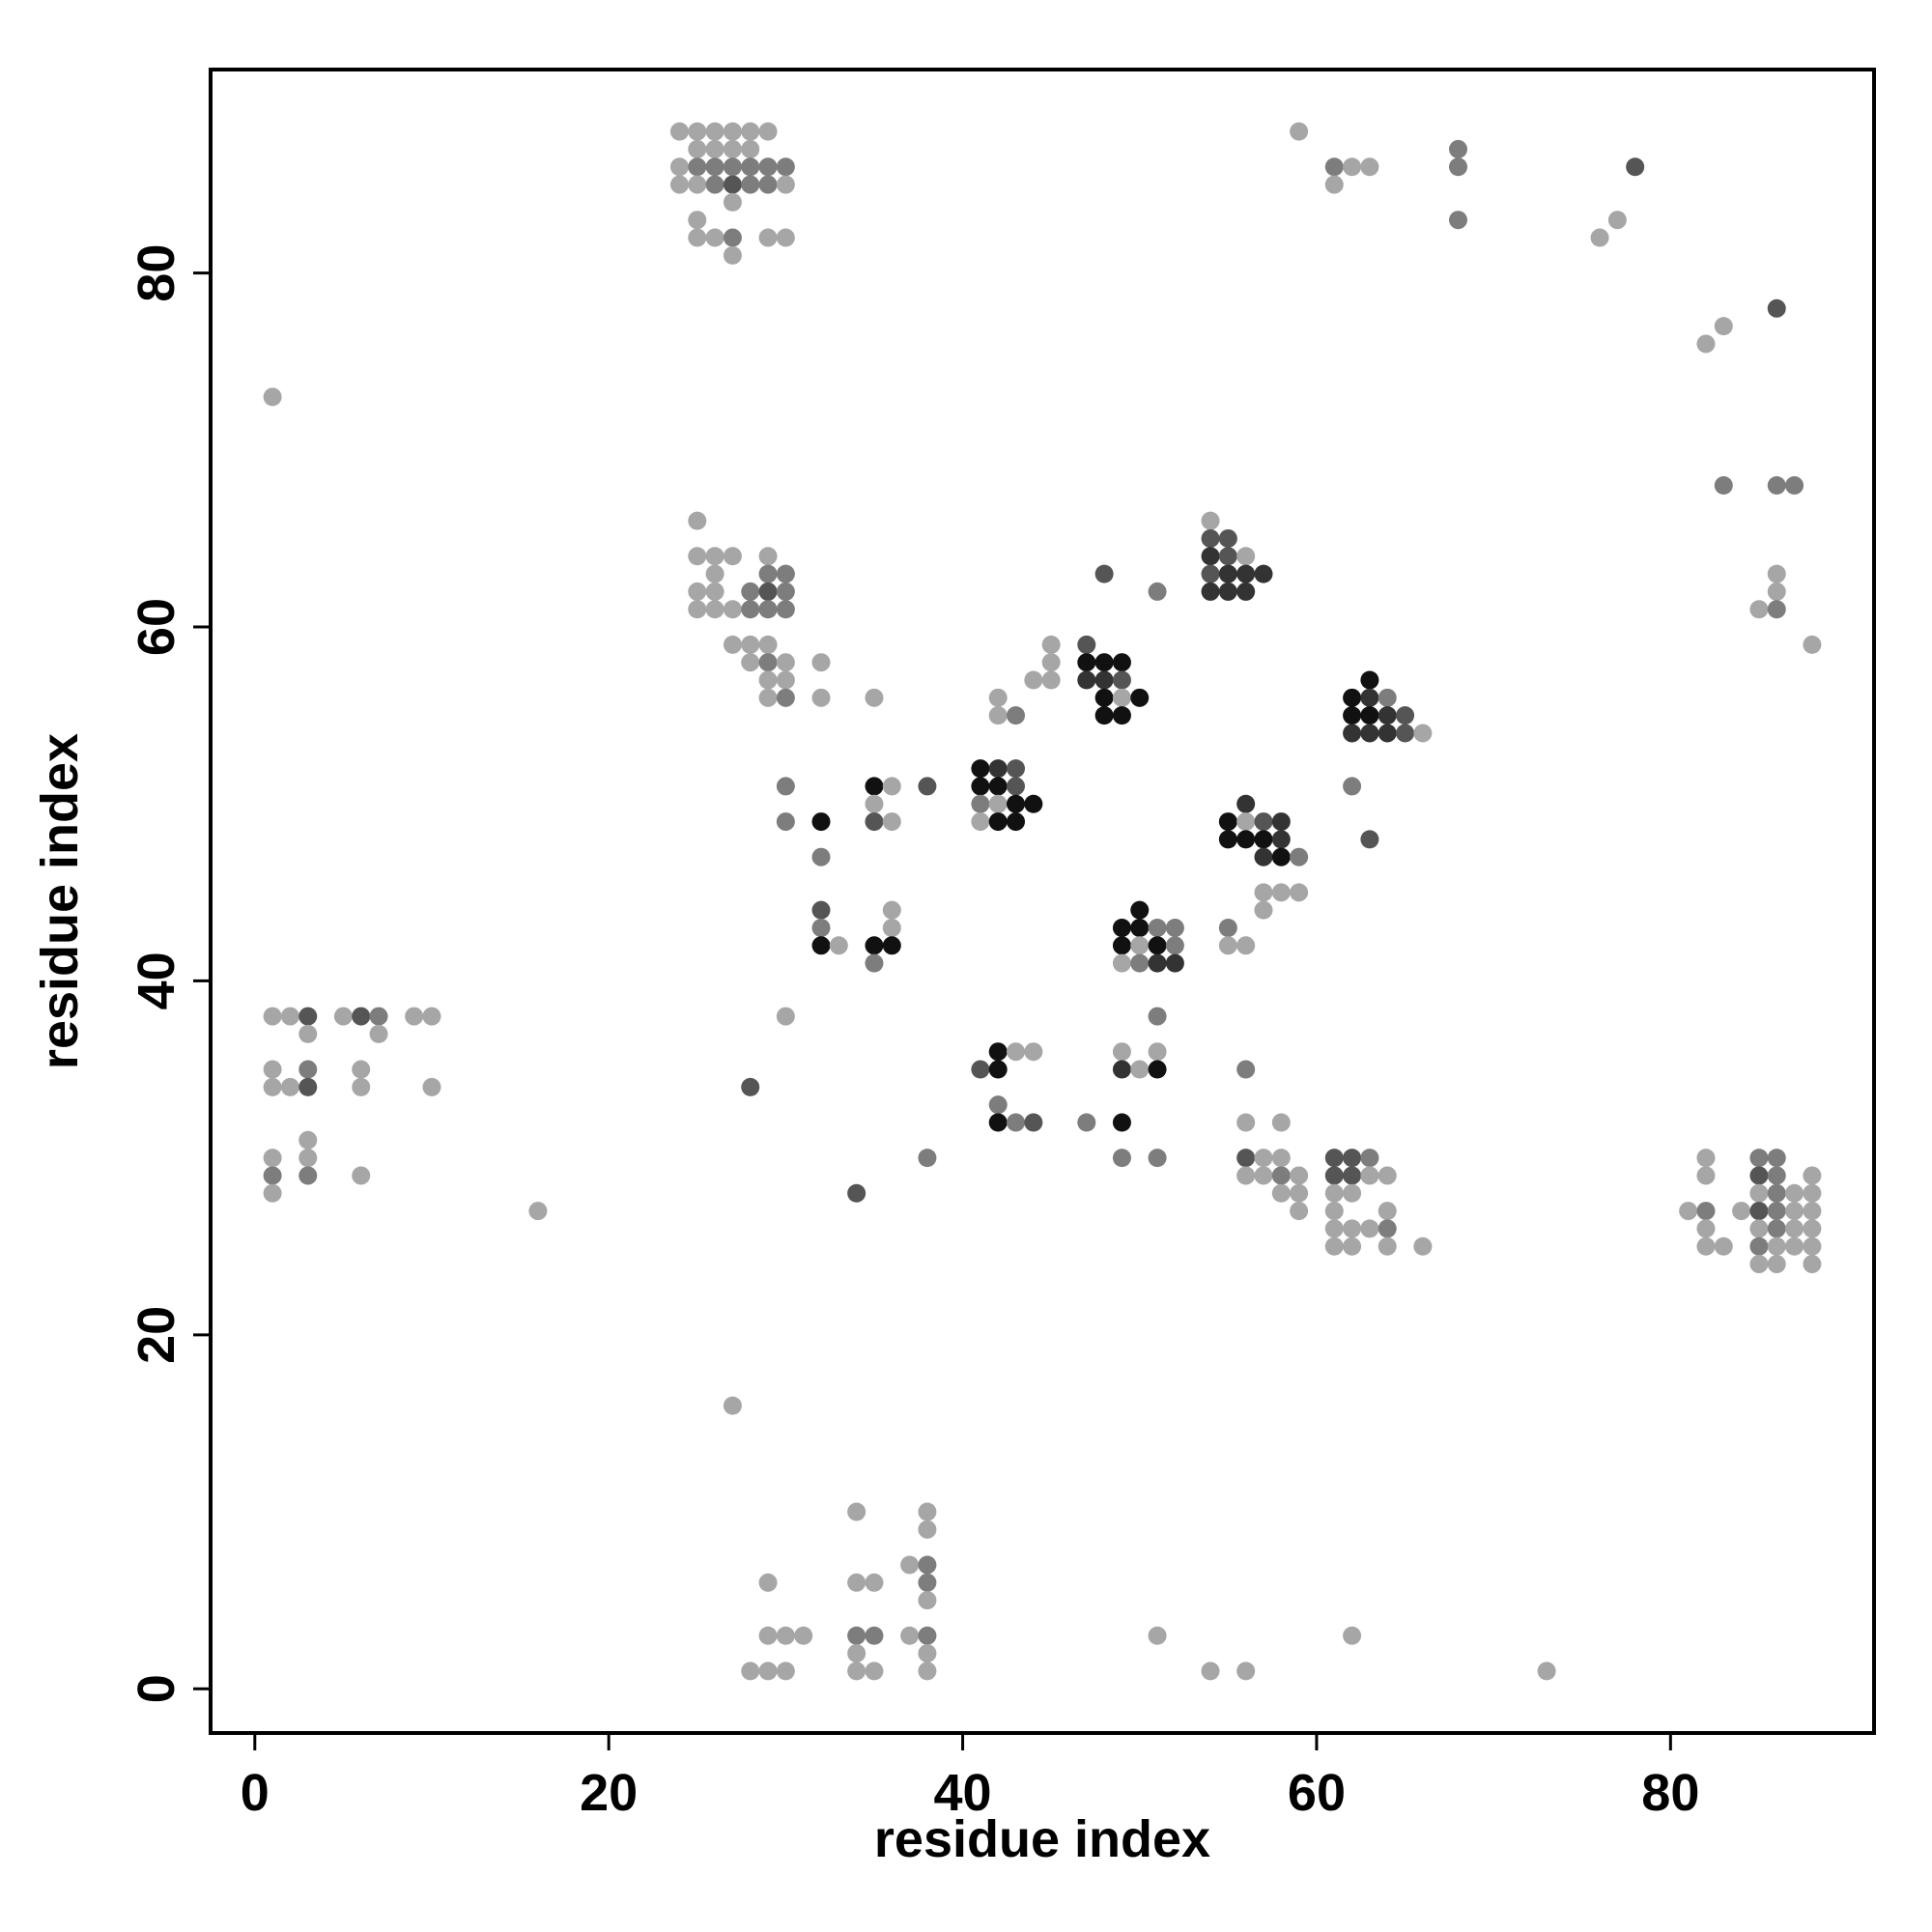 This screenshot has height=1932, width=1932. What do you see at coordinates (169, 973) in the screenshot?
I see `y-axis: 0 20 40 60 80` at bounding box center [169, 973].